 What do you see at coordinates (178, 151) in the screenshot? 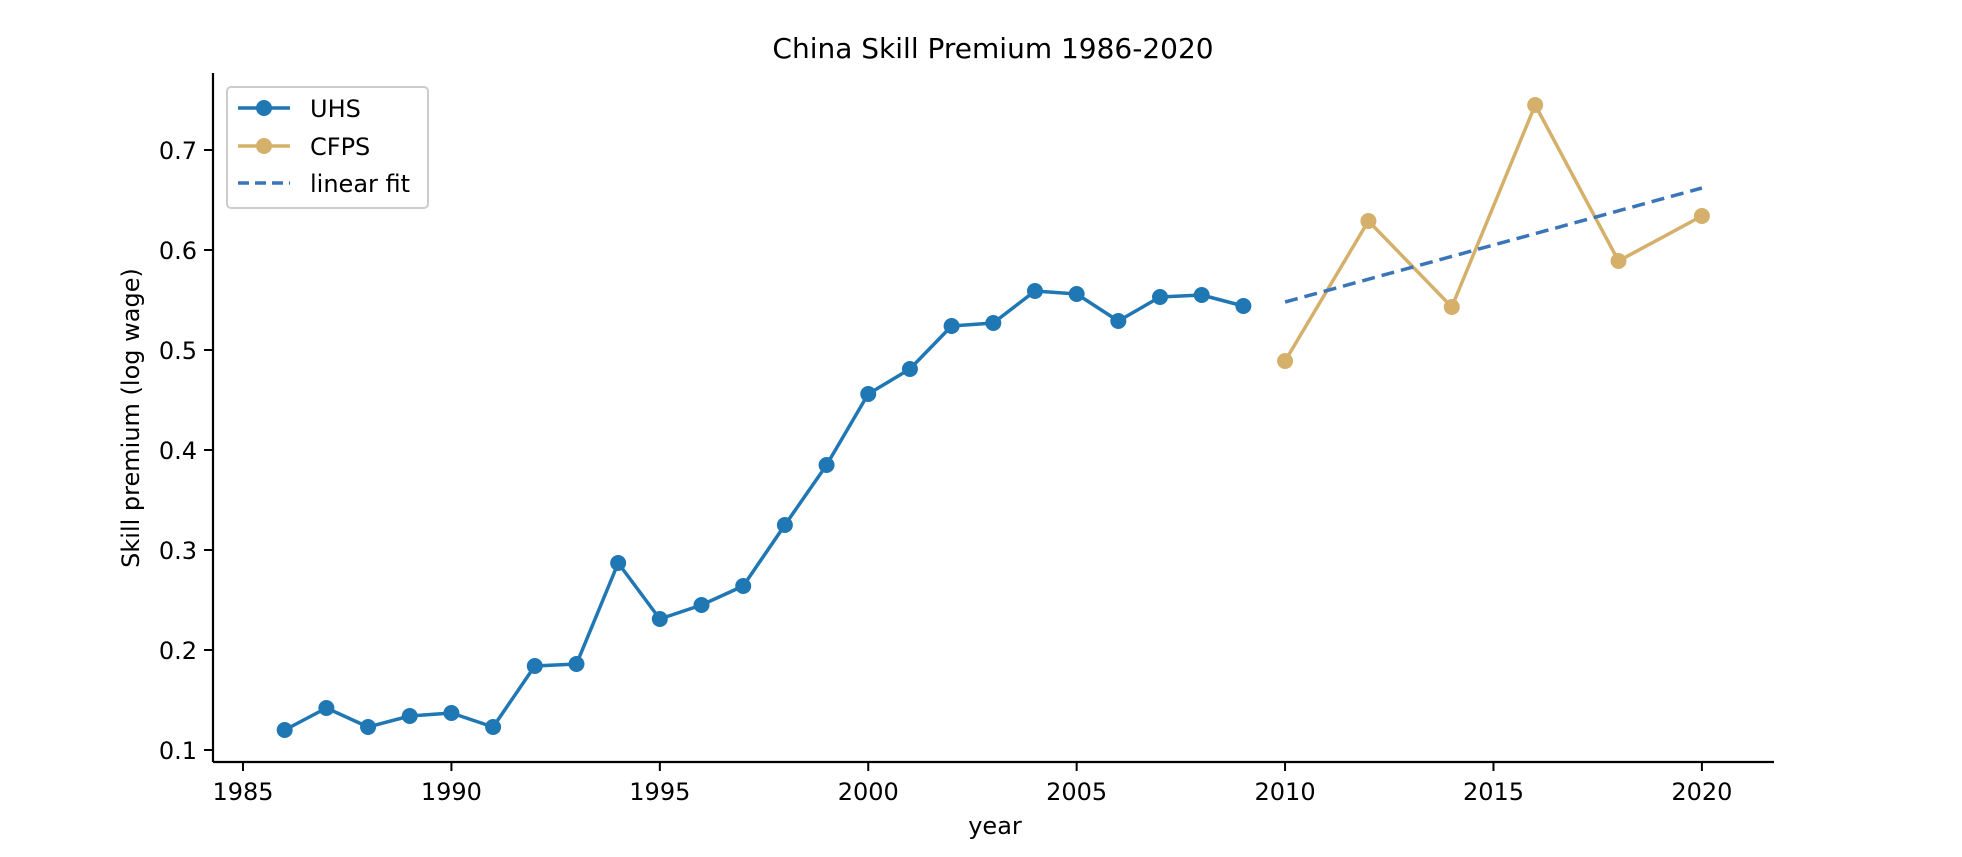
I see `y-tick-label: 0.7` at bounding box center [178, 151].